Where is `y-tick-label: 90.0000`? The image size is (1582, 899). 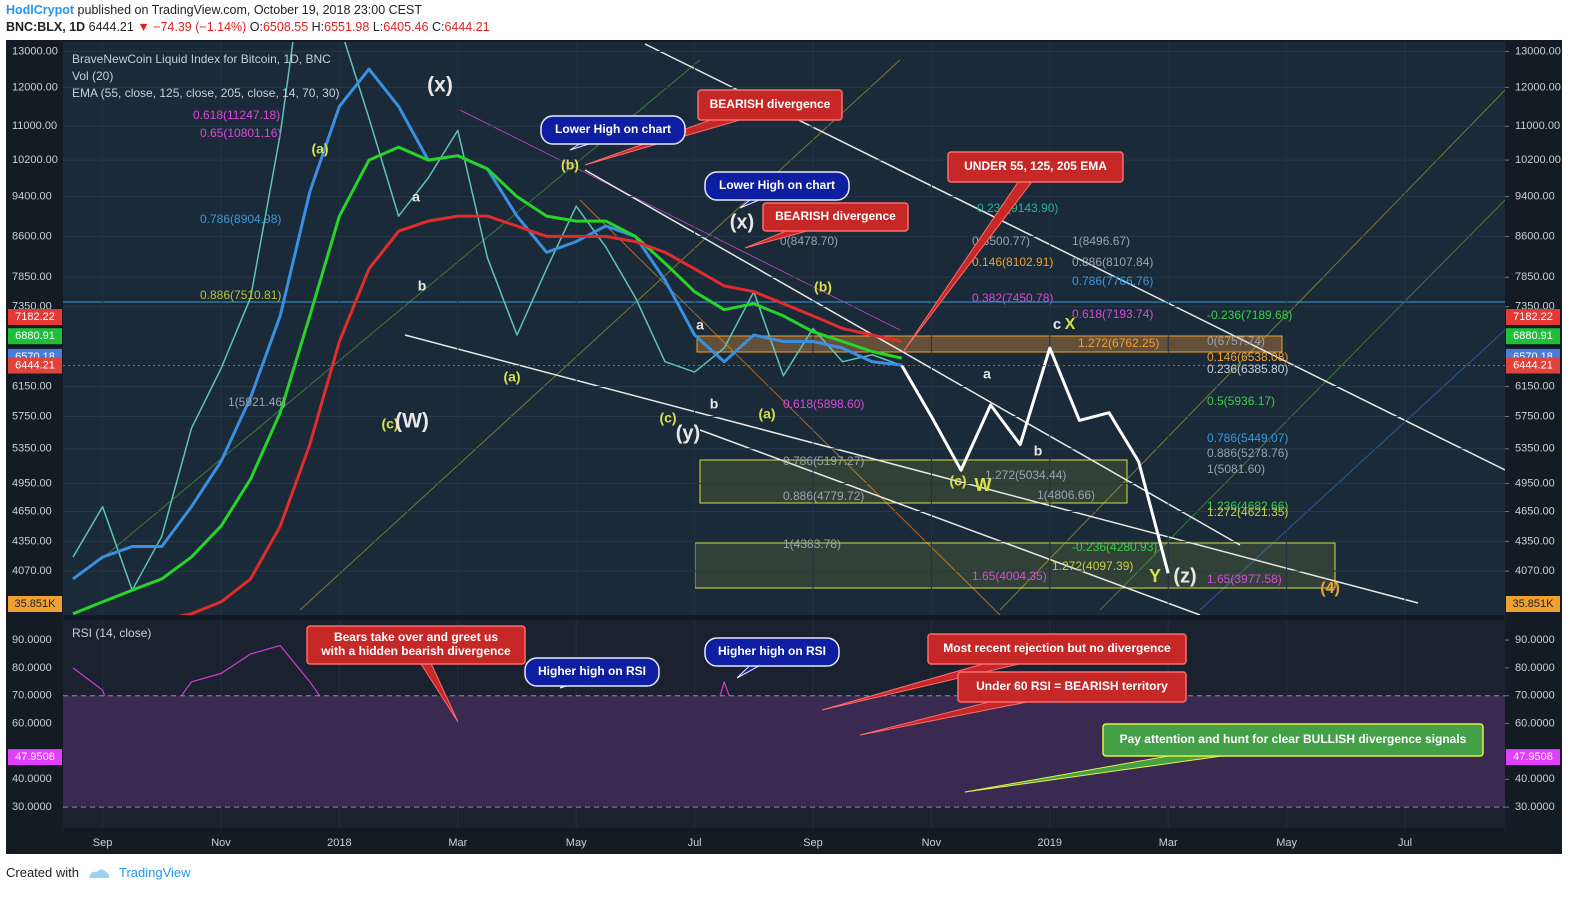
y-tick-label: 90.0000 is located at coordinates (1535, 640).